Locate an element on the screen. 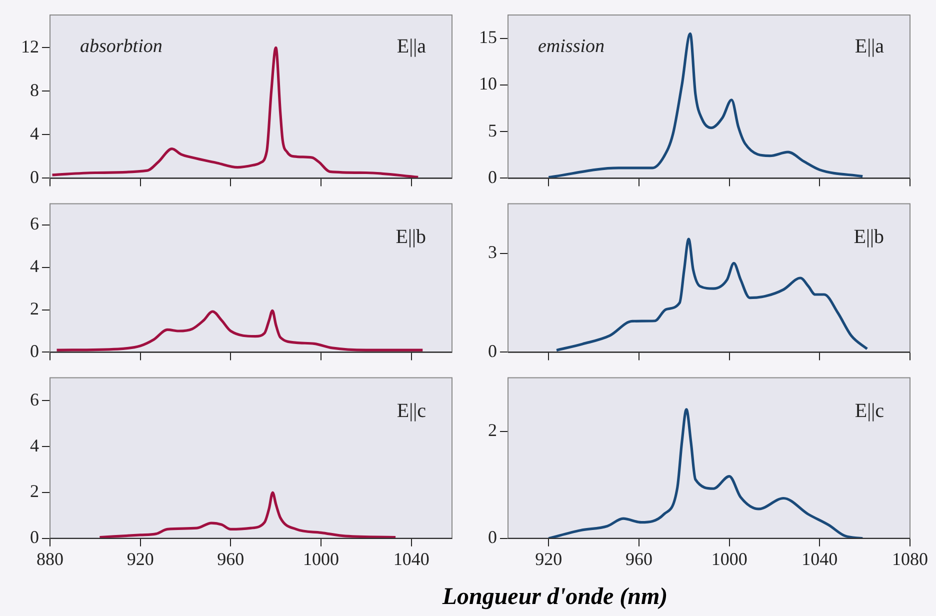 Image resolution: width=936 pixels, height=616 pixels. y-tick-label: 12 is located at coordinates (30, 46).